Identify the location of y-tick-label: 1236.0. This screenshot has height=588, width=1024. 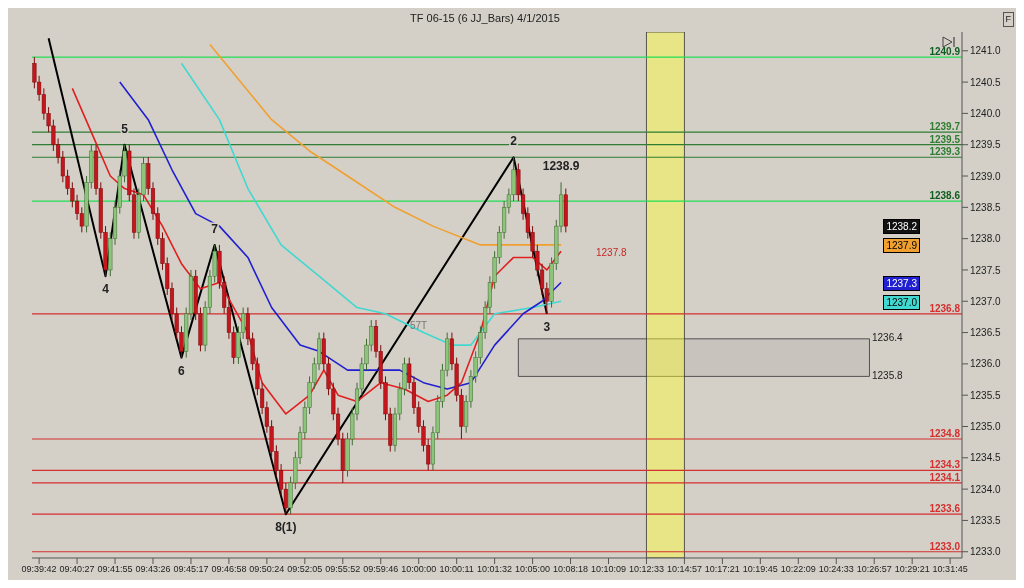
(986, 364).